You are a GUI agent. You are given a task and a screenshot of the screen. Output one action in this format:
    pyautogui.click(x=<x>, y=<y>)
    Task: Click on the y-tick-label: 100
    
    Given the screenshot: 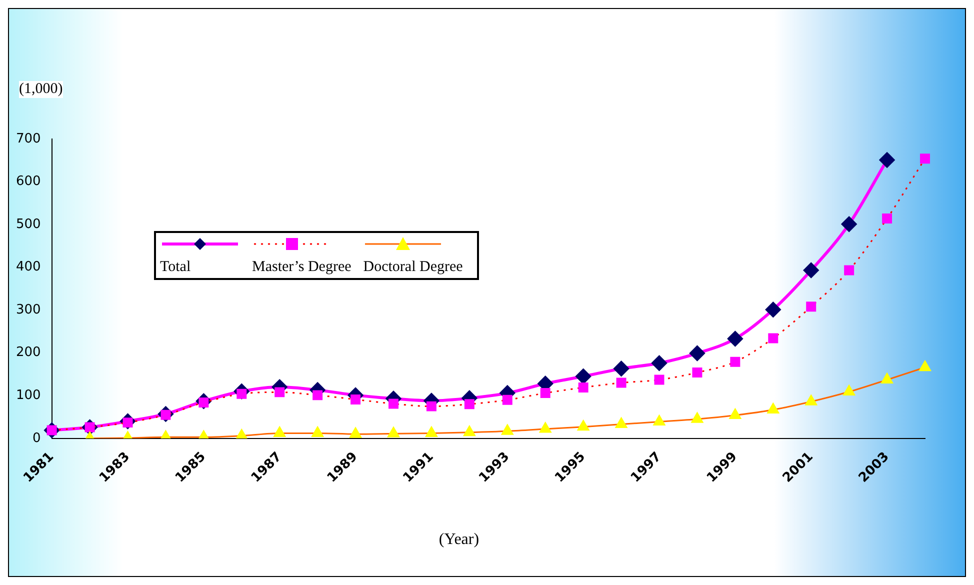 What is the action you would take?
    pyautogui.click(x=28, y=395)
    